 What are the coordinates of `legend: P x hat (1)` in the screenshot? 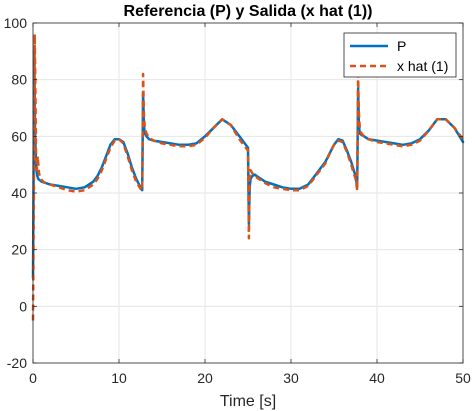 It's located at (400, 55).